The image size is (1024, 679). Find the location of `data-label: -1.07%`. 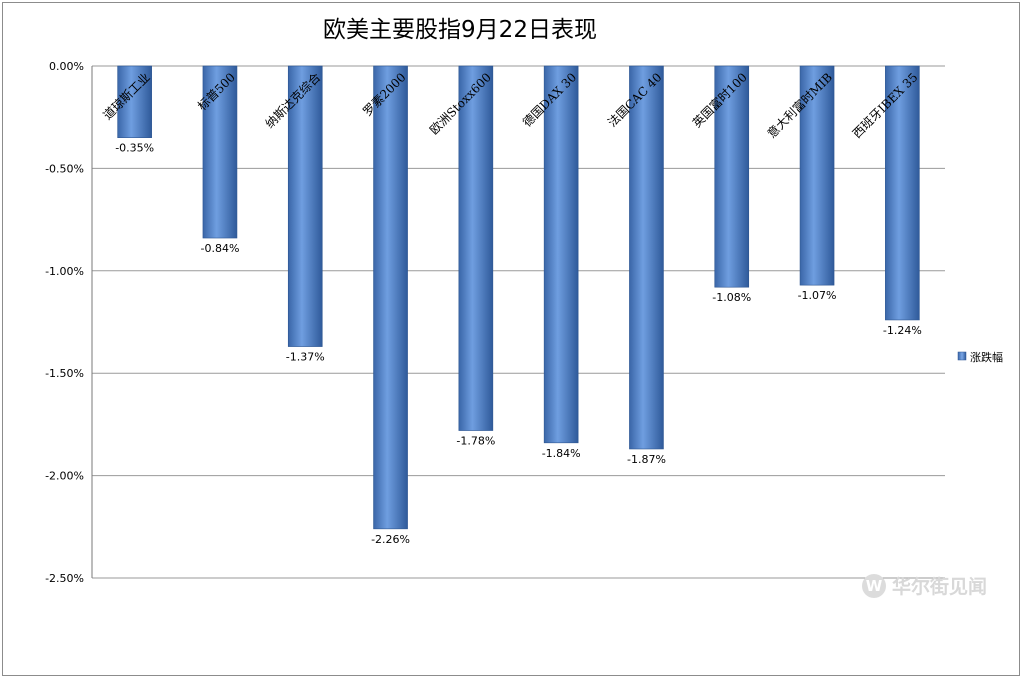

data-label: -1.07% is located at coordinates (817, 295).